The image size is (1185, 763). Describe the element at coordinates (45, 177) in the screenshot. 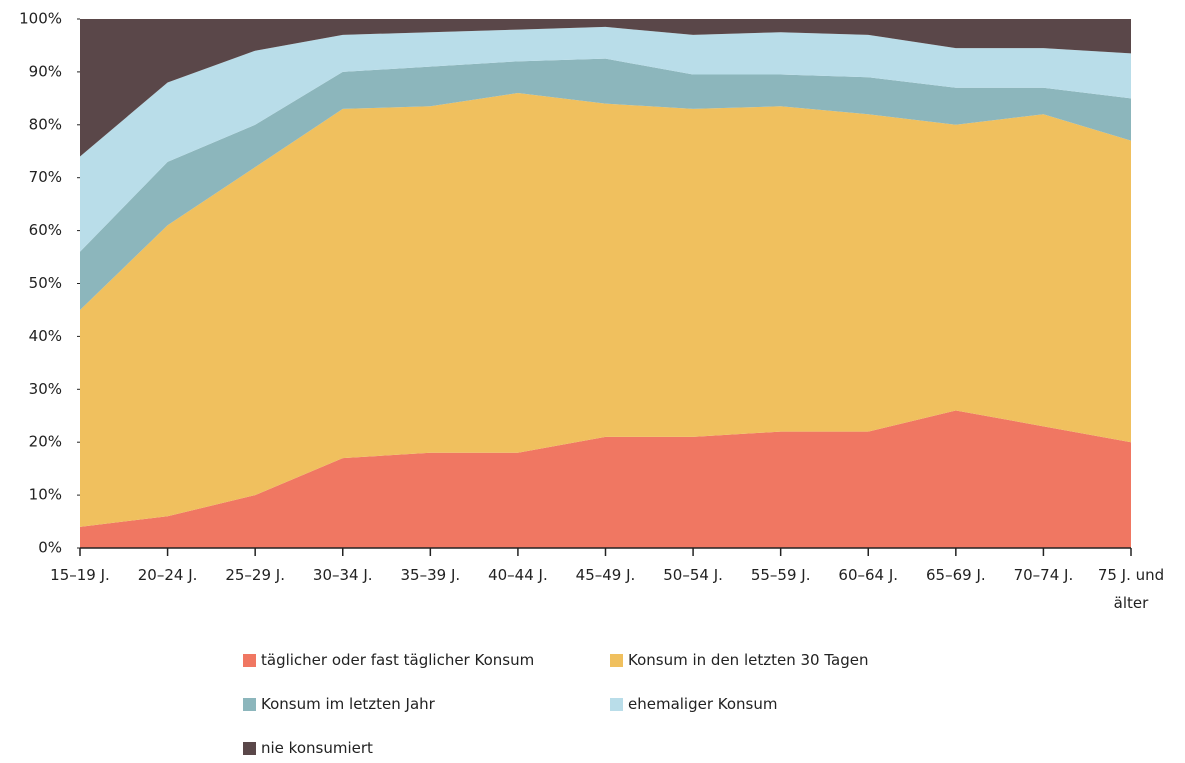

I see `y-tick-label: 70%` at that location.